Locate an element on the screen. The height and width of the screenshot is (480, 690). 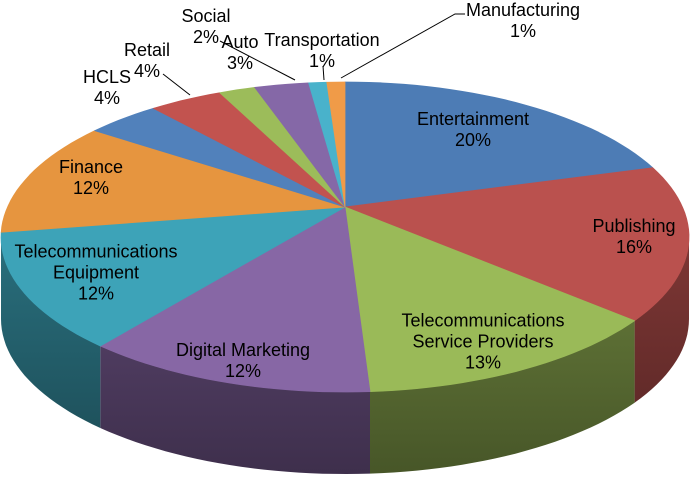
leader-line-transportation is located at coordinates (323, 73).